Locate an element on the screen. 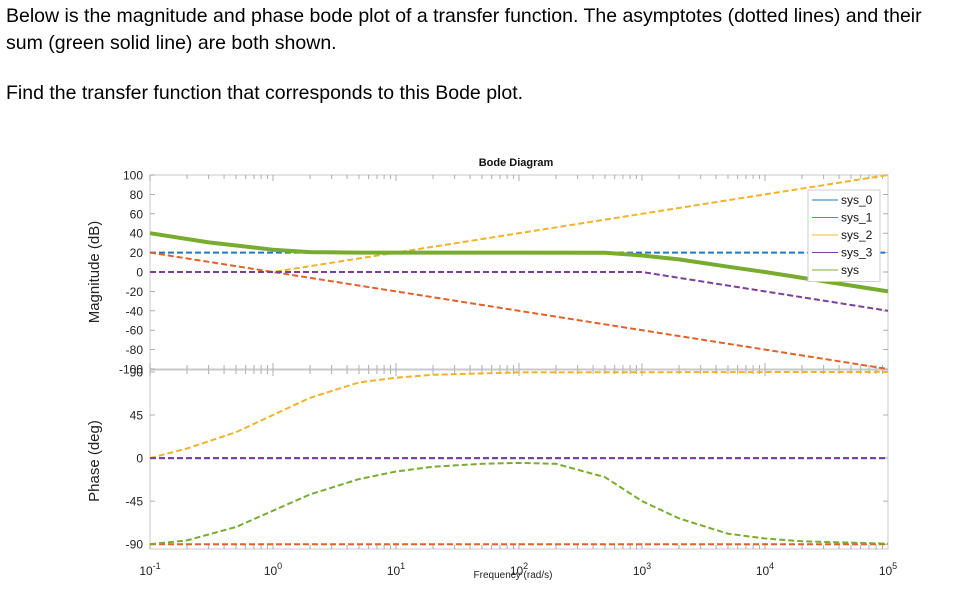 This screenshot has height=612, width=965. magnitude-y-tick-label: -20 is located at coordinates (135, 292).